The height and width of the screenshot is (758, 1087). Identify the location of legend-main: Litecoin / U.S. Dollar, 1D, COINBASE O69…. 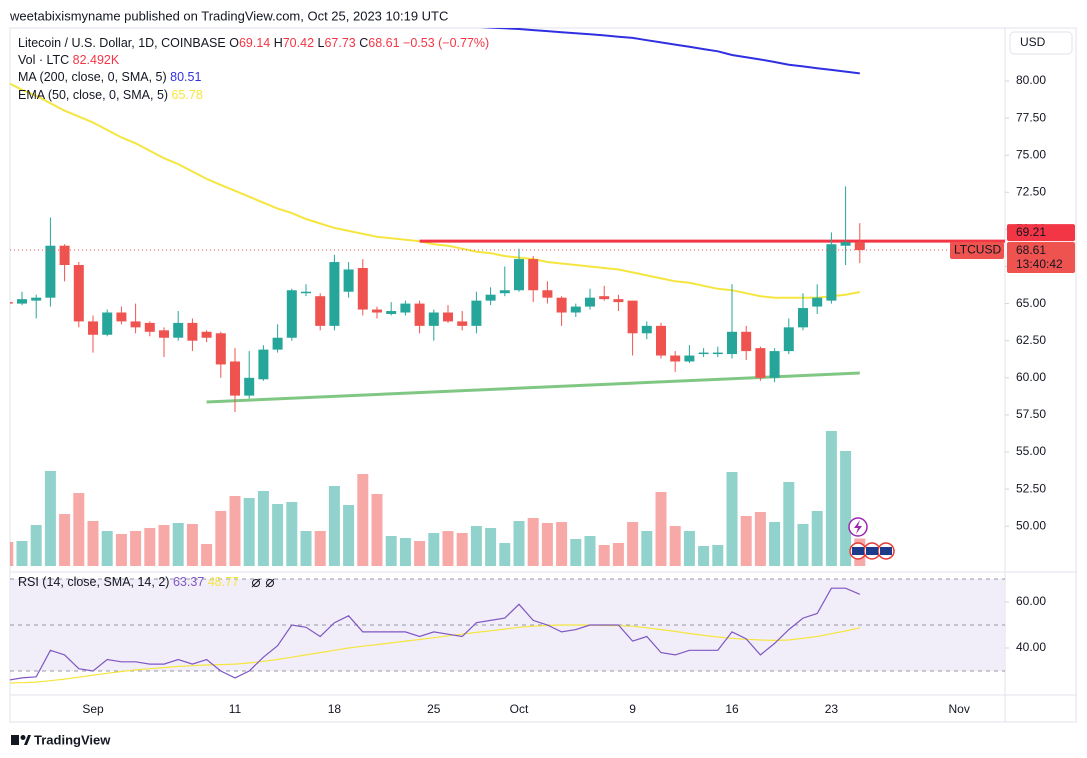
(253, 43).